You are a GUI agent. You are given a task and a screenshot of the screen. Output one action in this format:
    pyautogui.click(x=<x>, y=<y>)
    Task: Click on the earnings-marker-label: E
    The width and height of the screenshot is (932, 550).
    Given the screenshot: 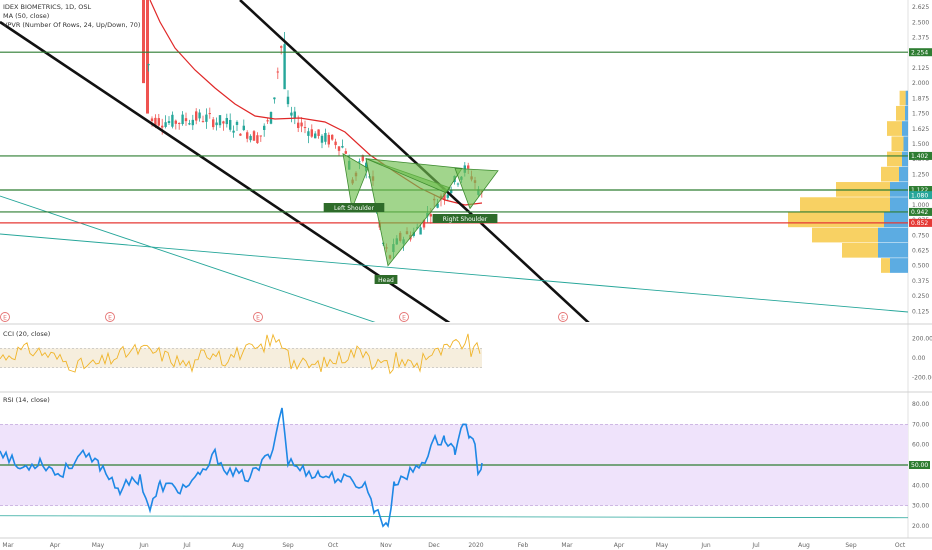 What is the action you would take?
    pyautogui.click(x=563, y=318)
    